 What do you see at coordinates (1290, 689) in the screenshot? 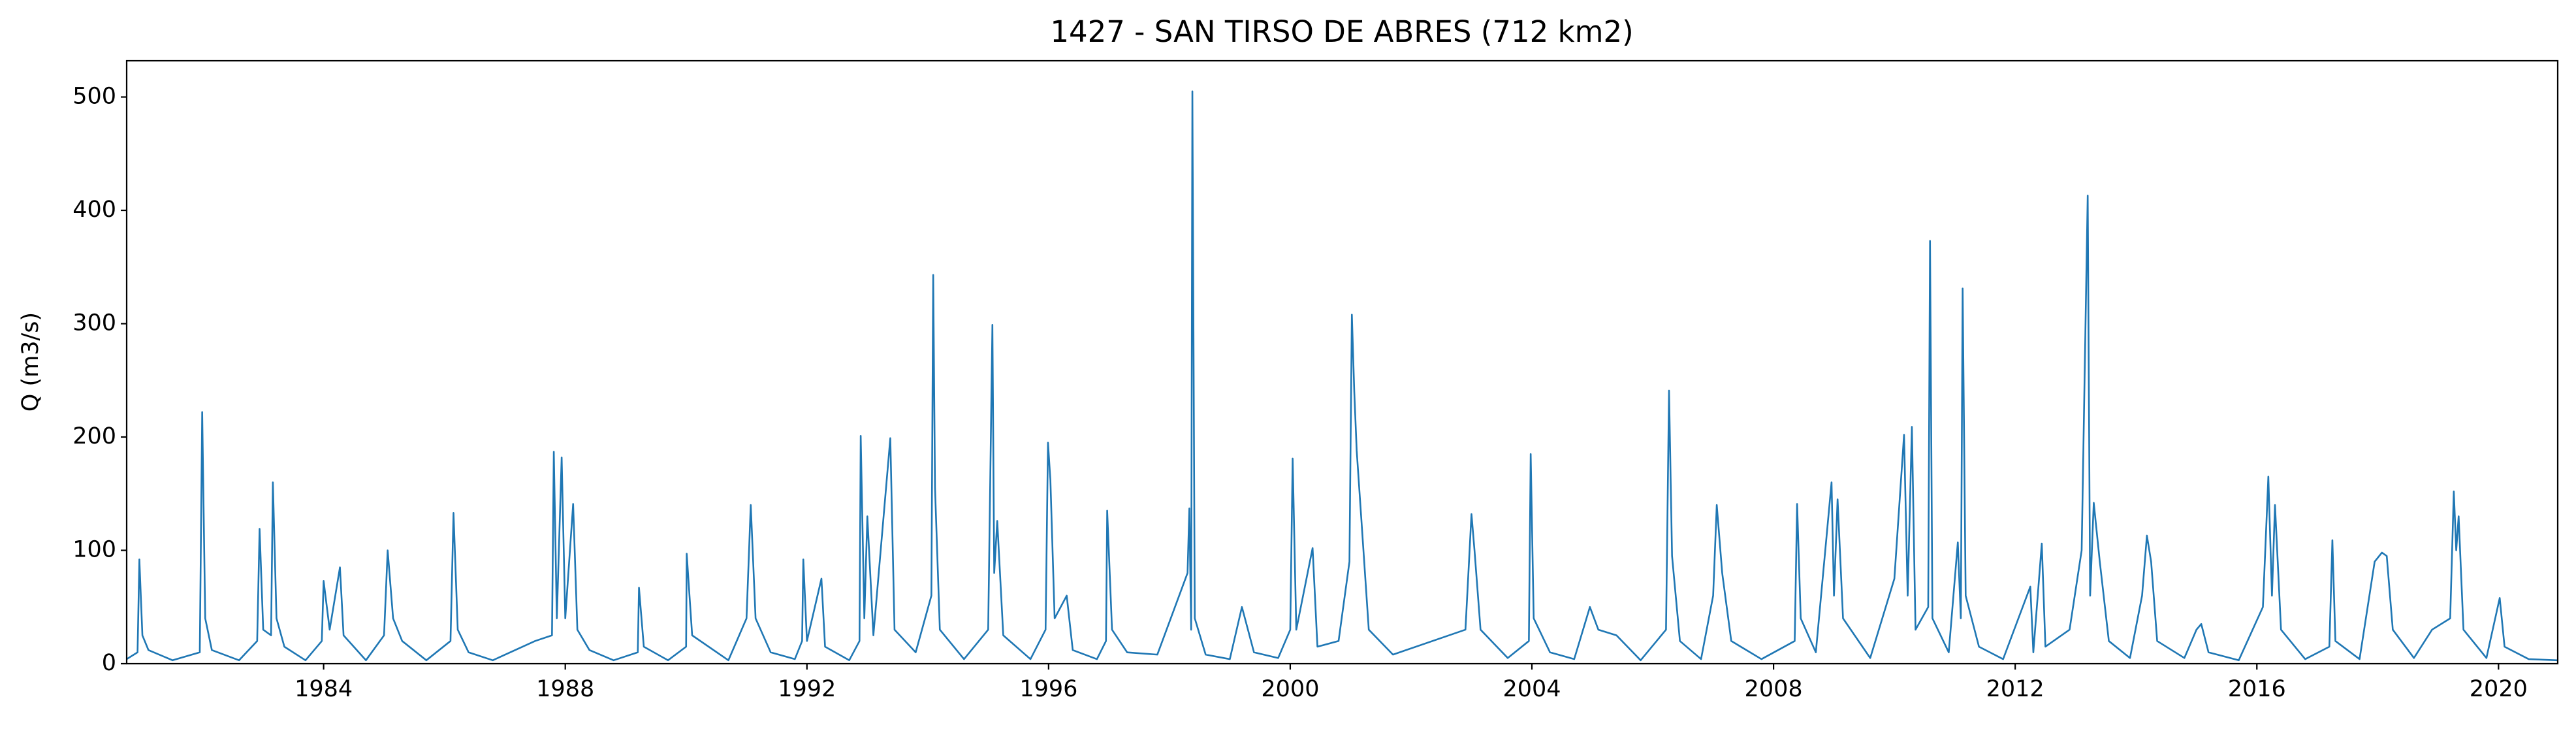
I see `x-tick-label: 2000` at bounding box center [1290, 689].